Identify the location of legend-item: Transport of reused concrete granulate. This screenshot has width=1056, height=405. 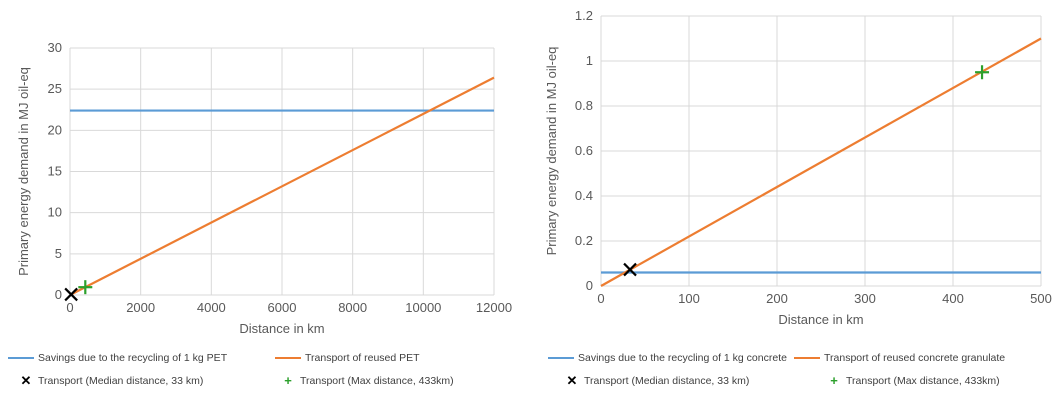
(899, 358).